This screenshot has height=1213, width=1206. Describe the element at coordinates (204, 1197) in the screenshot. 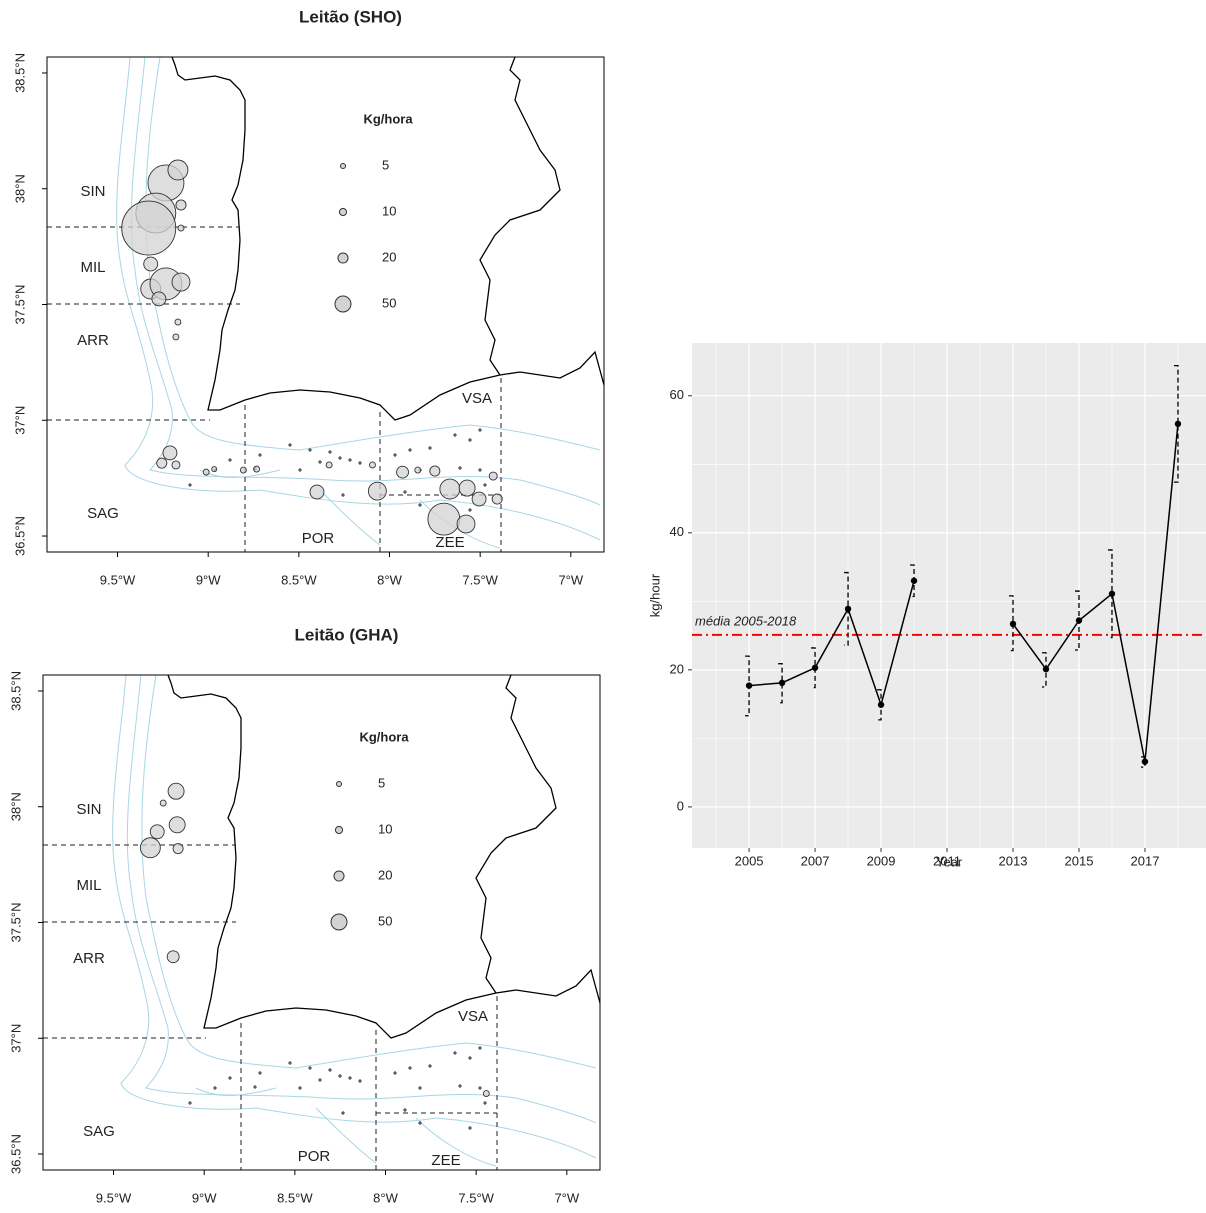

I see `x-tick-label: 9°W` at that location.